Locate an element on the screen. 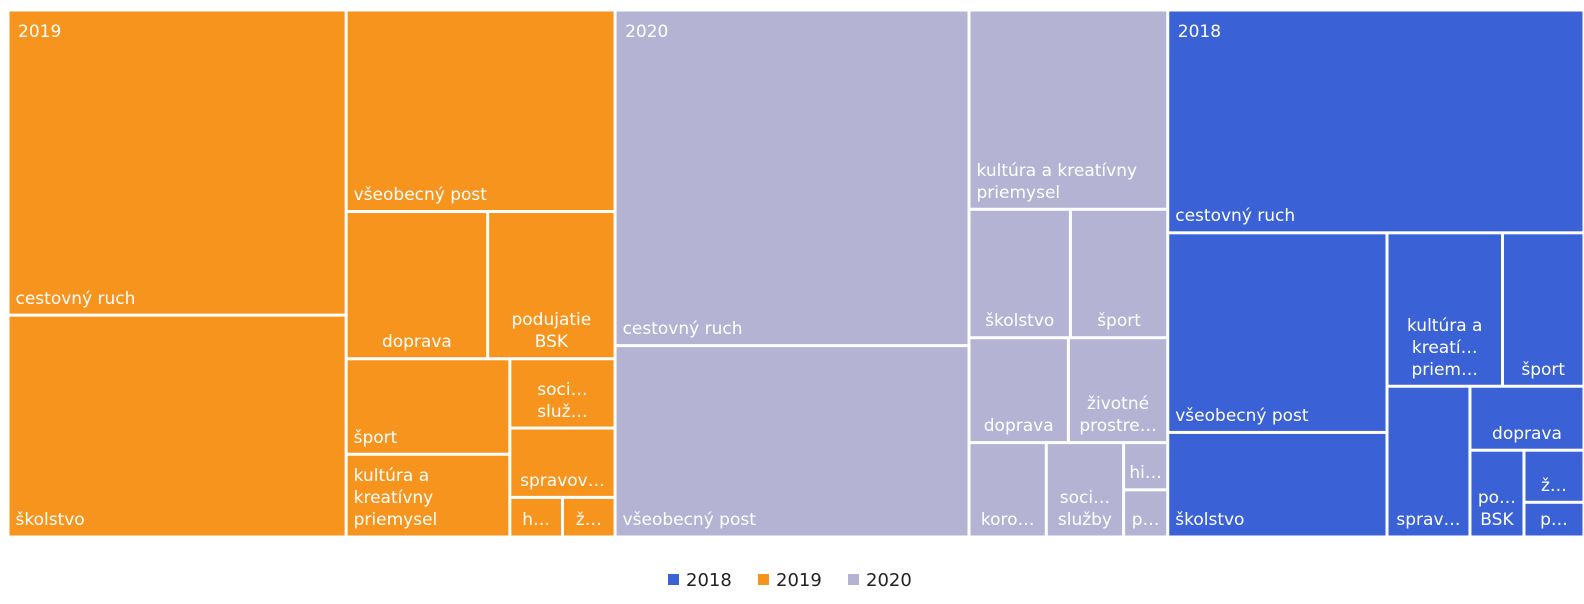  tile-label-box: po… BSK is located at coordinates (1497, 509).